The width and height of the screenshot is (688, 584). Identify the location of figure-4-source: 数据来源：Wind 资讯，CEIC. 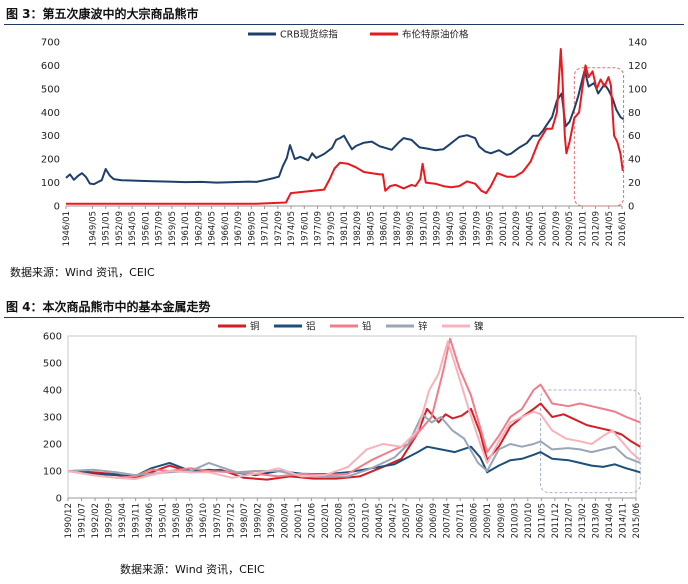
(192, 569).